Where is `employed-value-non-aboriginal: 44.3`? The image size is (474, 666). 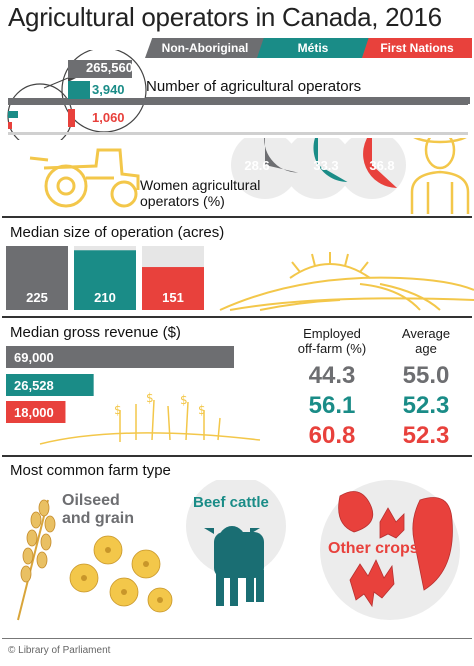 employed-value-non-aboriginal: 44.3 is located at coordinates (332, 375).